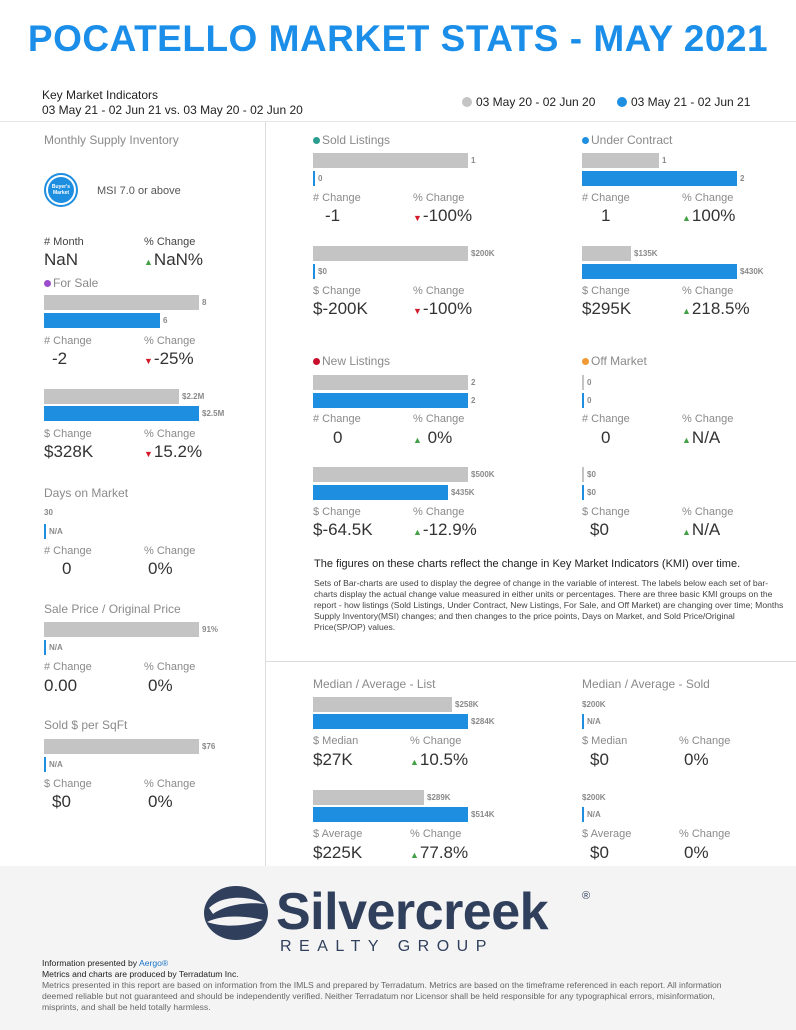  Describe the element at coordinates (583, 474) in the screenshot. I see `off-market-dollar-prior-bar` at that location.